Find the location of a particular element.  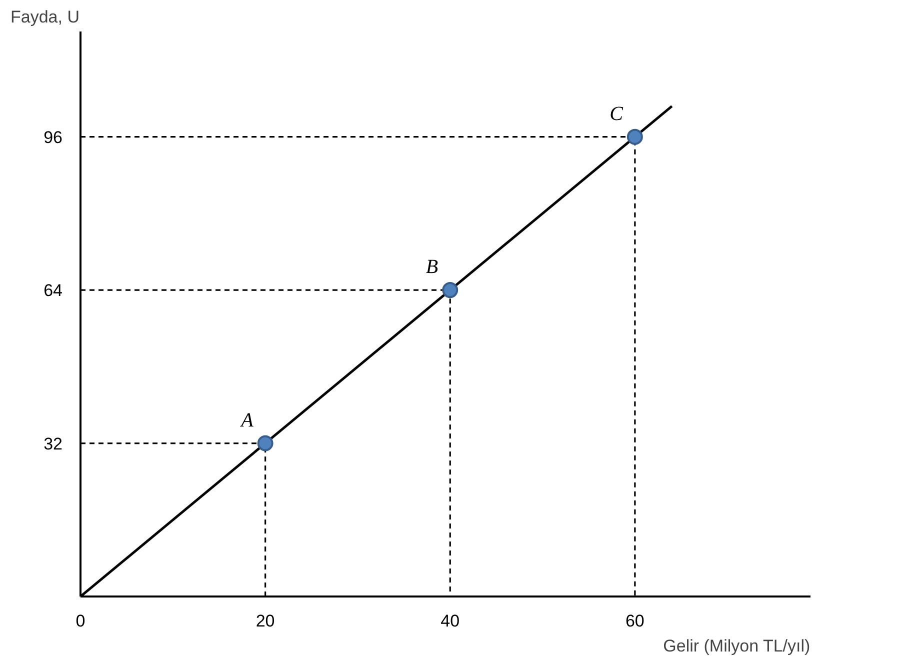

x-tick-label: 0 is located at coordinates (81, 621).